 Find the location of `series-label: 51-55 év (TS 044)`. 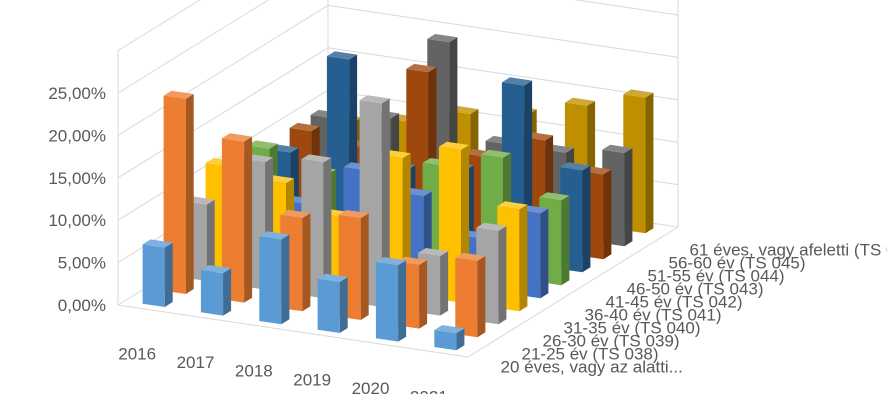

series-label: 51-55 év (TS 044) is located at coordinates (716, 276).